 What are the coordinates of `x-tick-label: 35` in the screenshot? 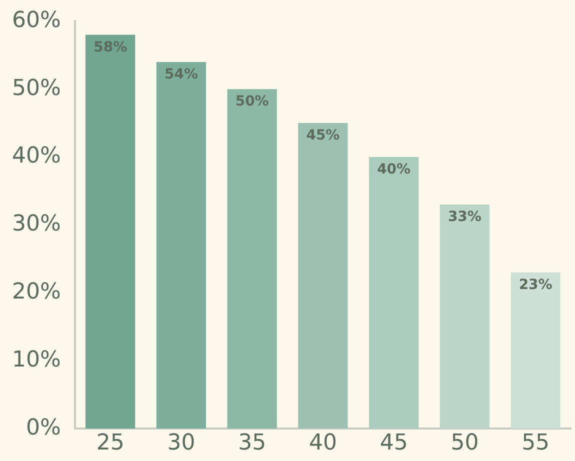 It's located at (252, 443).